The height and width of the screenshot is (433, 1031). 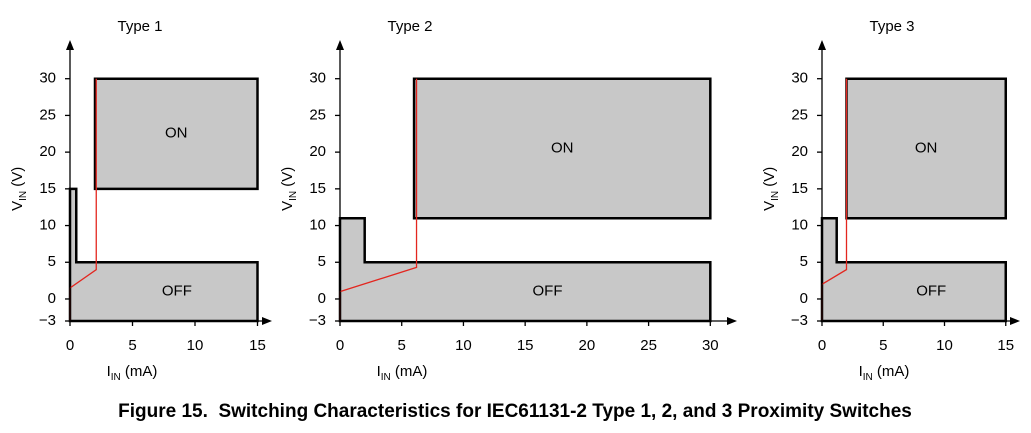 I want to click on subplot-title: Type 1, so click(x=139, y=26).